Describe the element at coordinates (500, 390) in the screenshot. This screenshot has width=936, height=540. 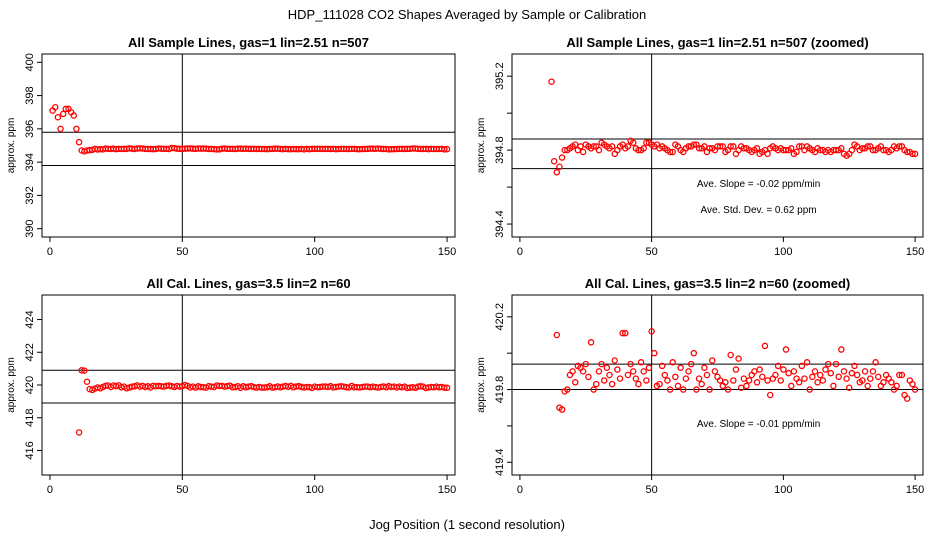
I see `y-tick-label: 419.8` at that location.